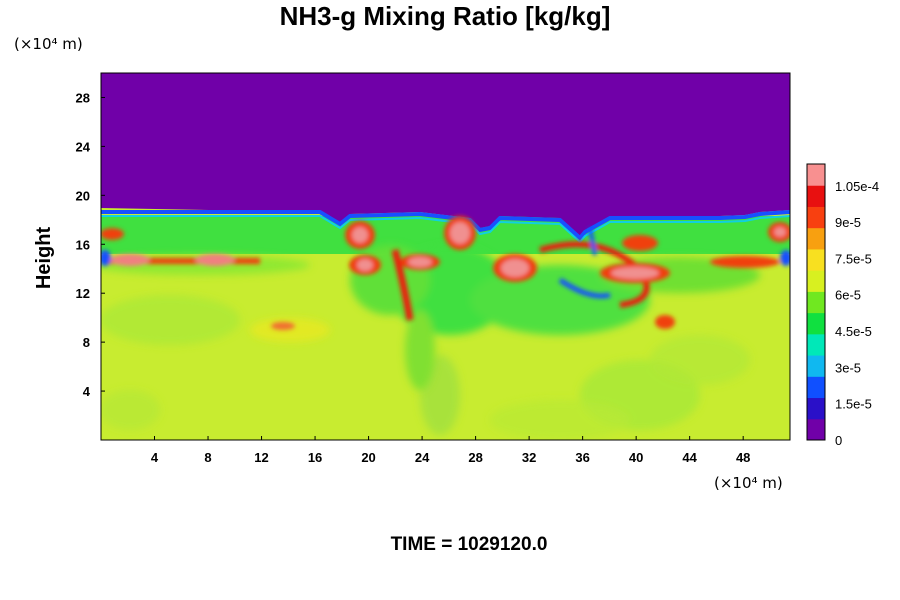 This screenshot has height=600, width=900. Describe the element at coordinates (83, 244) in the screenshot. I see `y-tick-label: 16` at that location.